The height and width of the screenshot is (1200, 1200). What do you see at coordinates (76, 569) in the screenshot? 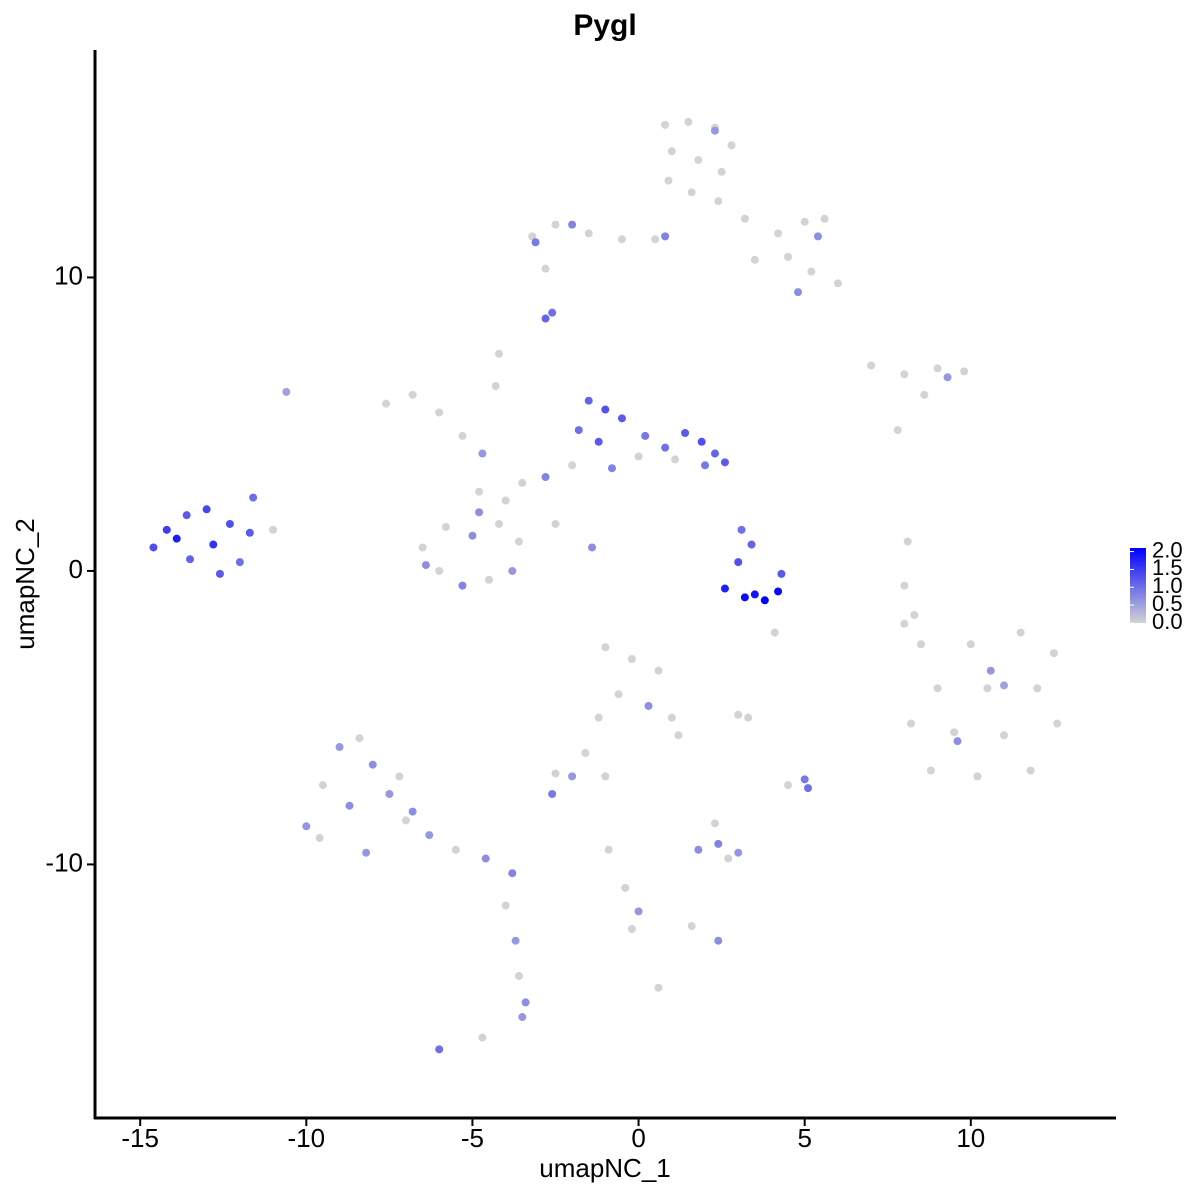
I see `y-tick-label: 0` at bounding box center [76, 569].